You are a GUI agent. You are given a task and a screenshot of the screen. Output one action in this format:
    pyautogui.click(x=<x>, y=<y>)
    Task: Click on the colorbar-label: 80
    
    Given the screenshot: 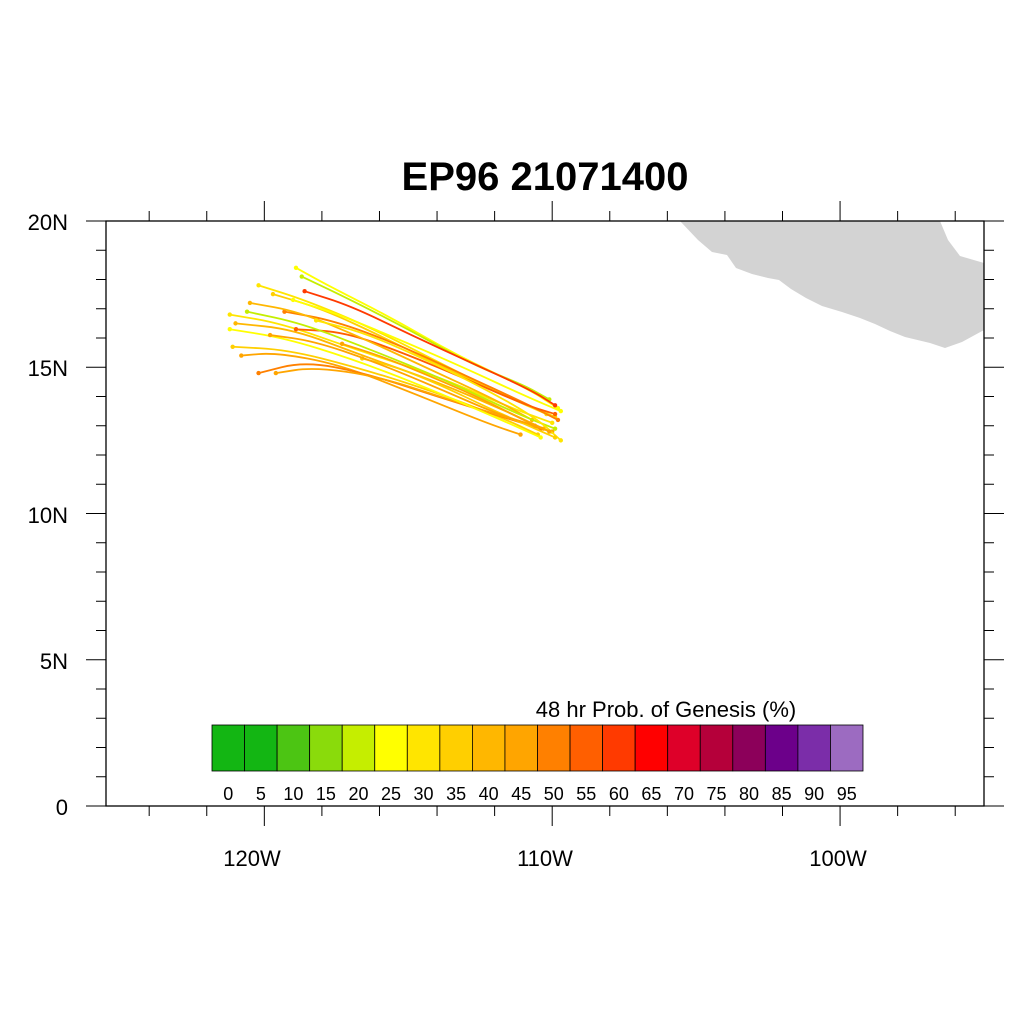 What is the action you would take?
    pyautogui.click(x=749, y=794)
    